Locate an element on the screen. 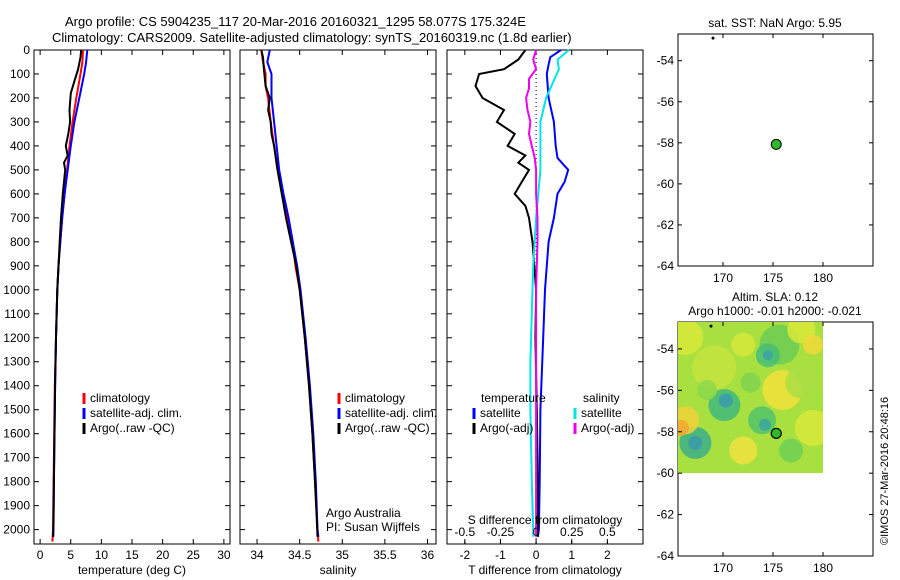 The width and height of the screenshot is (900, 580). x-tick-label: 35.5 is located at coordinates (385, 555).